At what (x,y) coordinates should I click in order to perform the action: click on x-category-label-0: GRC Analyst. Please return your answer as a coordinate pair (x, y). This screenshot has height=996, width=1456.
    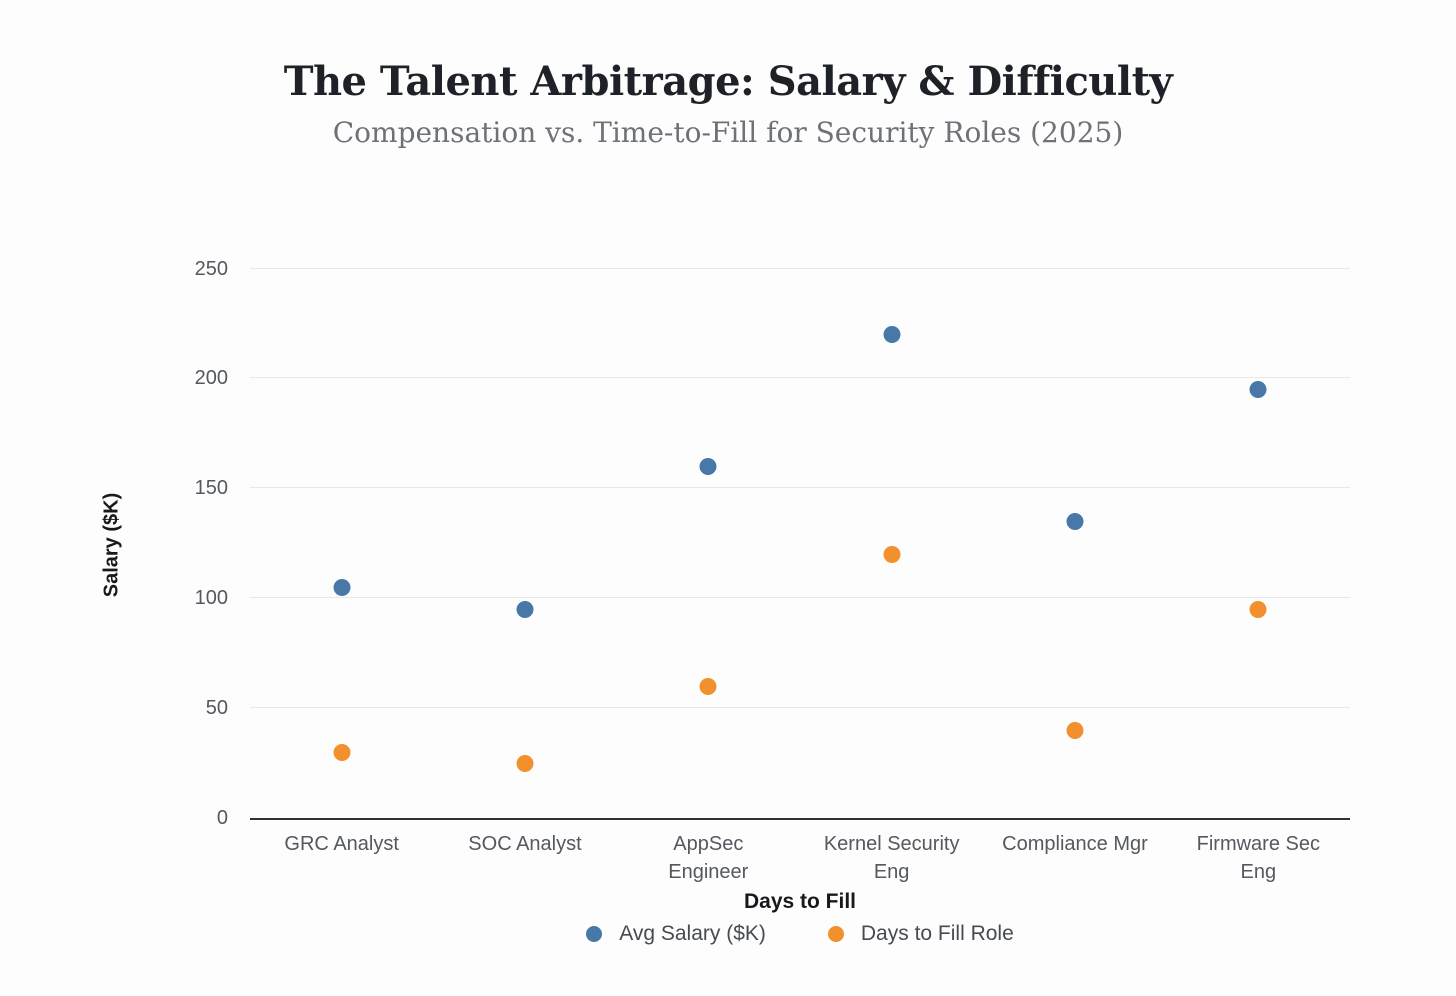
    Looking at the image, I should click on (341, 844).